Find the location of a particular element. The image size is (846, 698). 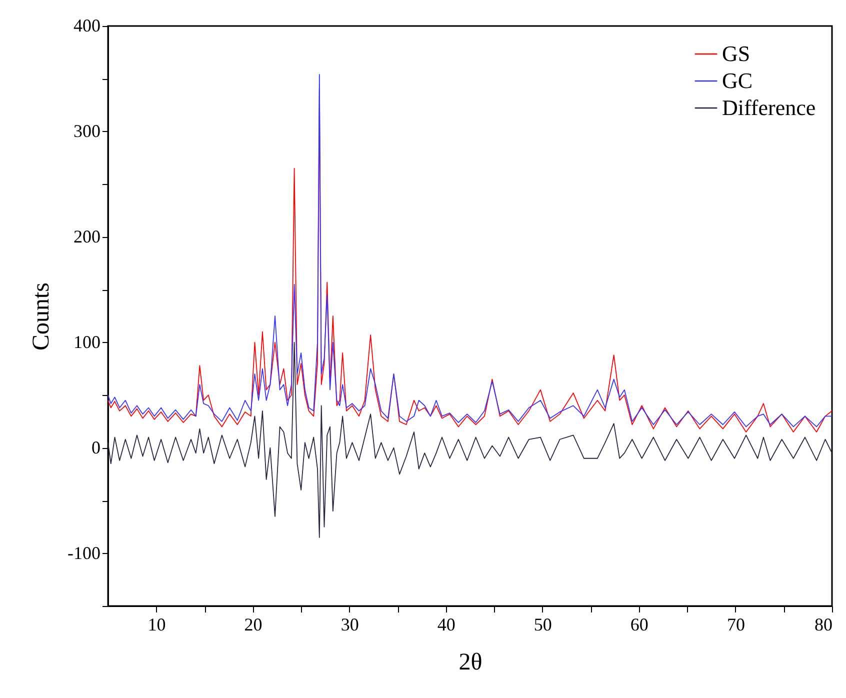

y-tick-label: 400 is located at coordinates (87, 26).